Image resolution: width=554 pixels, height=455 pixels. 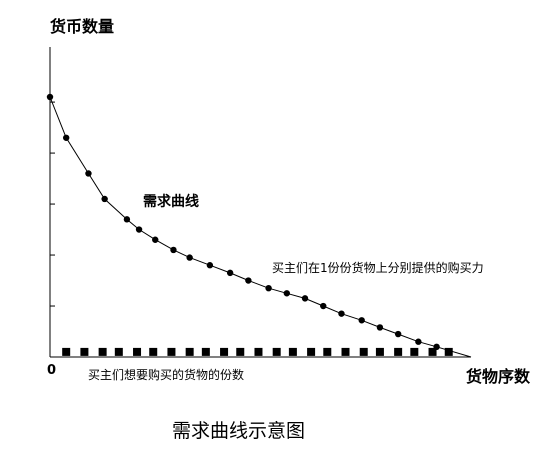 I want to click on y-axis-label: 货币数量, so click(x=82, y=26).